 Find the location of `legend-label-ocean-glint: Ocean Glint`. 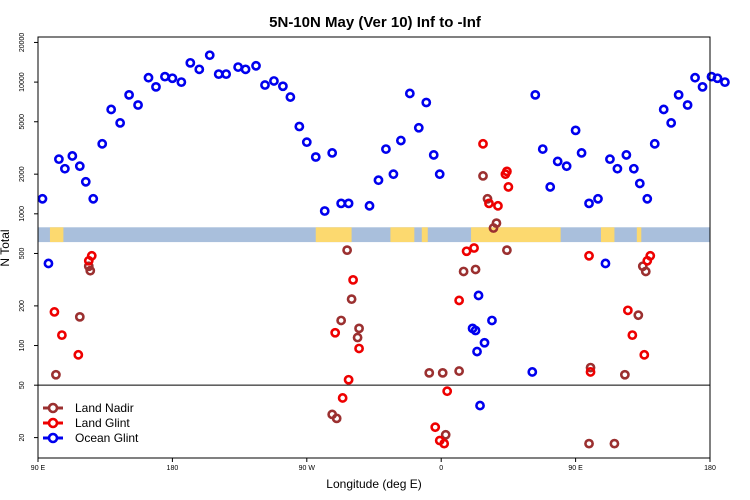

legend-label-ocean-glint: Ocean Glint is located at coordinates (107, 438).